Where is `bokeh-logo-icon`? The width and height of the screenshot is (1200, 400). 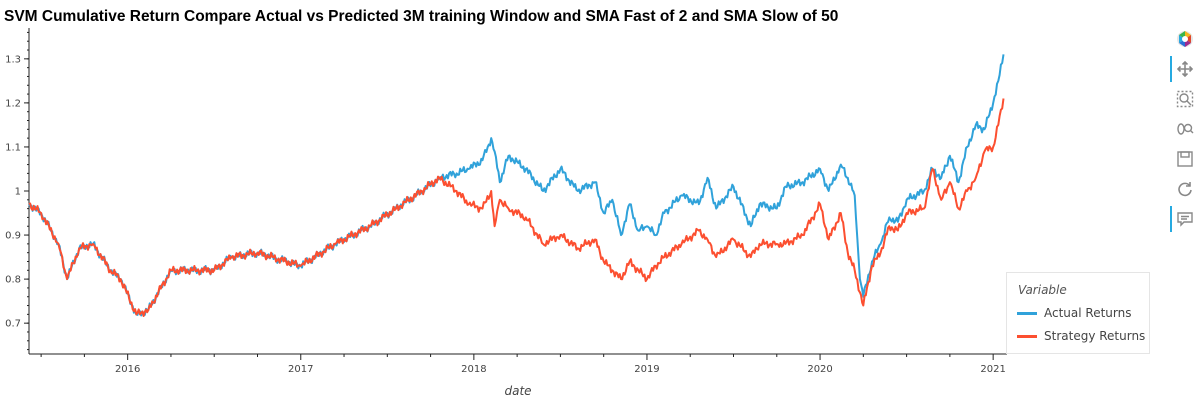
bokeh-logo-icon is located at coordinates (1185, 39).